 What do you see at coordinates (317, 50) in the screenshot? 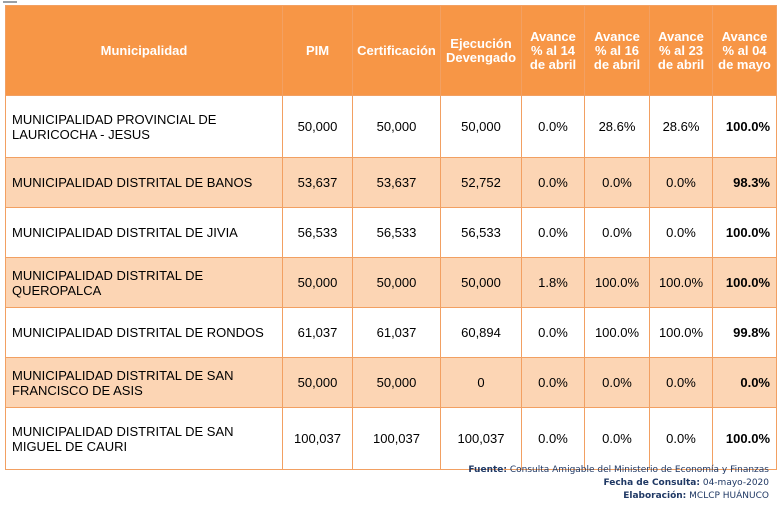
I see `pim-header: PIM` at bounding box center [317, 50].